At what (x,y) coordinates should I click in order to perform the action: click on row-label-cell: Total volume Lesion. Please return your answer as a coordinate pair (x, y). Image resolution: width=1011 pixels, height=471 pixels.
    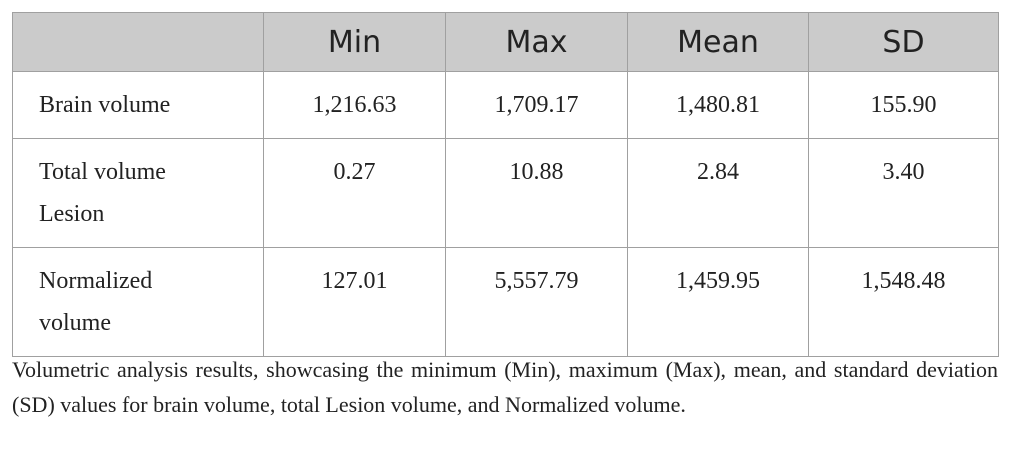
    Looking at the image, I should click on (138, 193).